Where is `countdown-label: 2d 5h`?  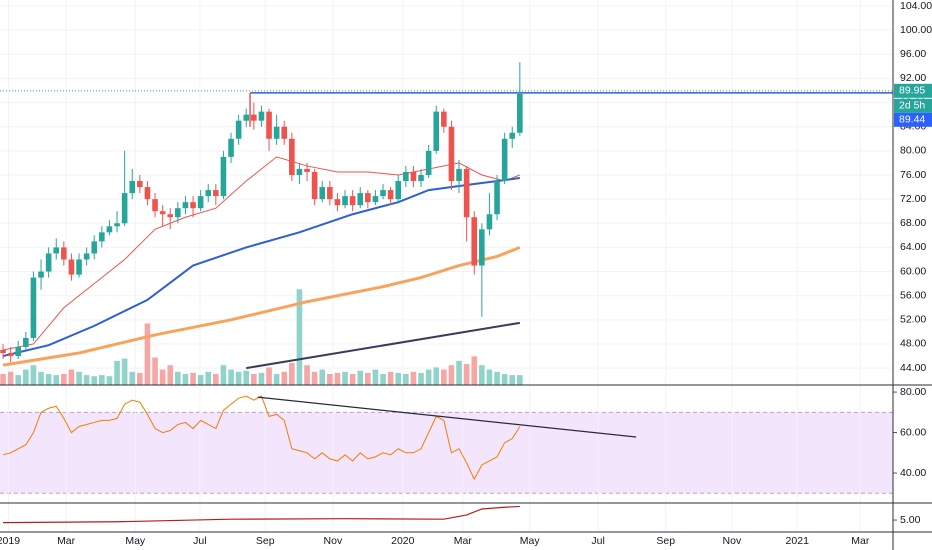 countdown-label: 2d 5h is located at coordinates (912, 106).